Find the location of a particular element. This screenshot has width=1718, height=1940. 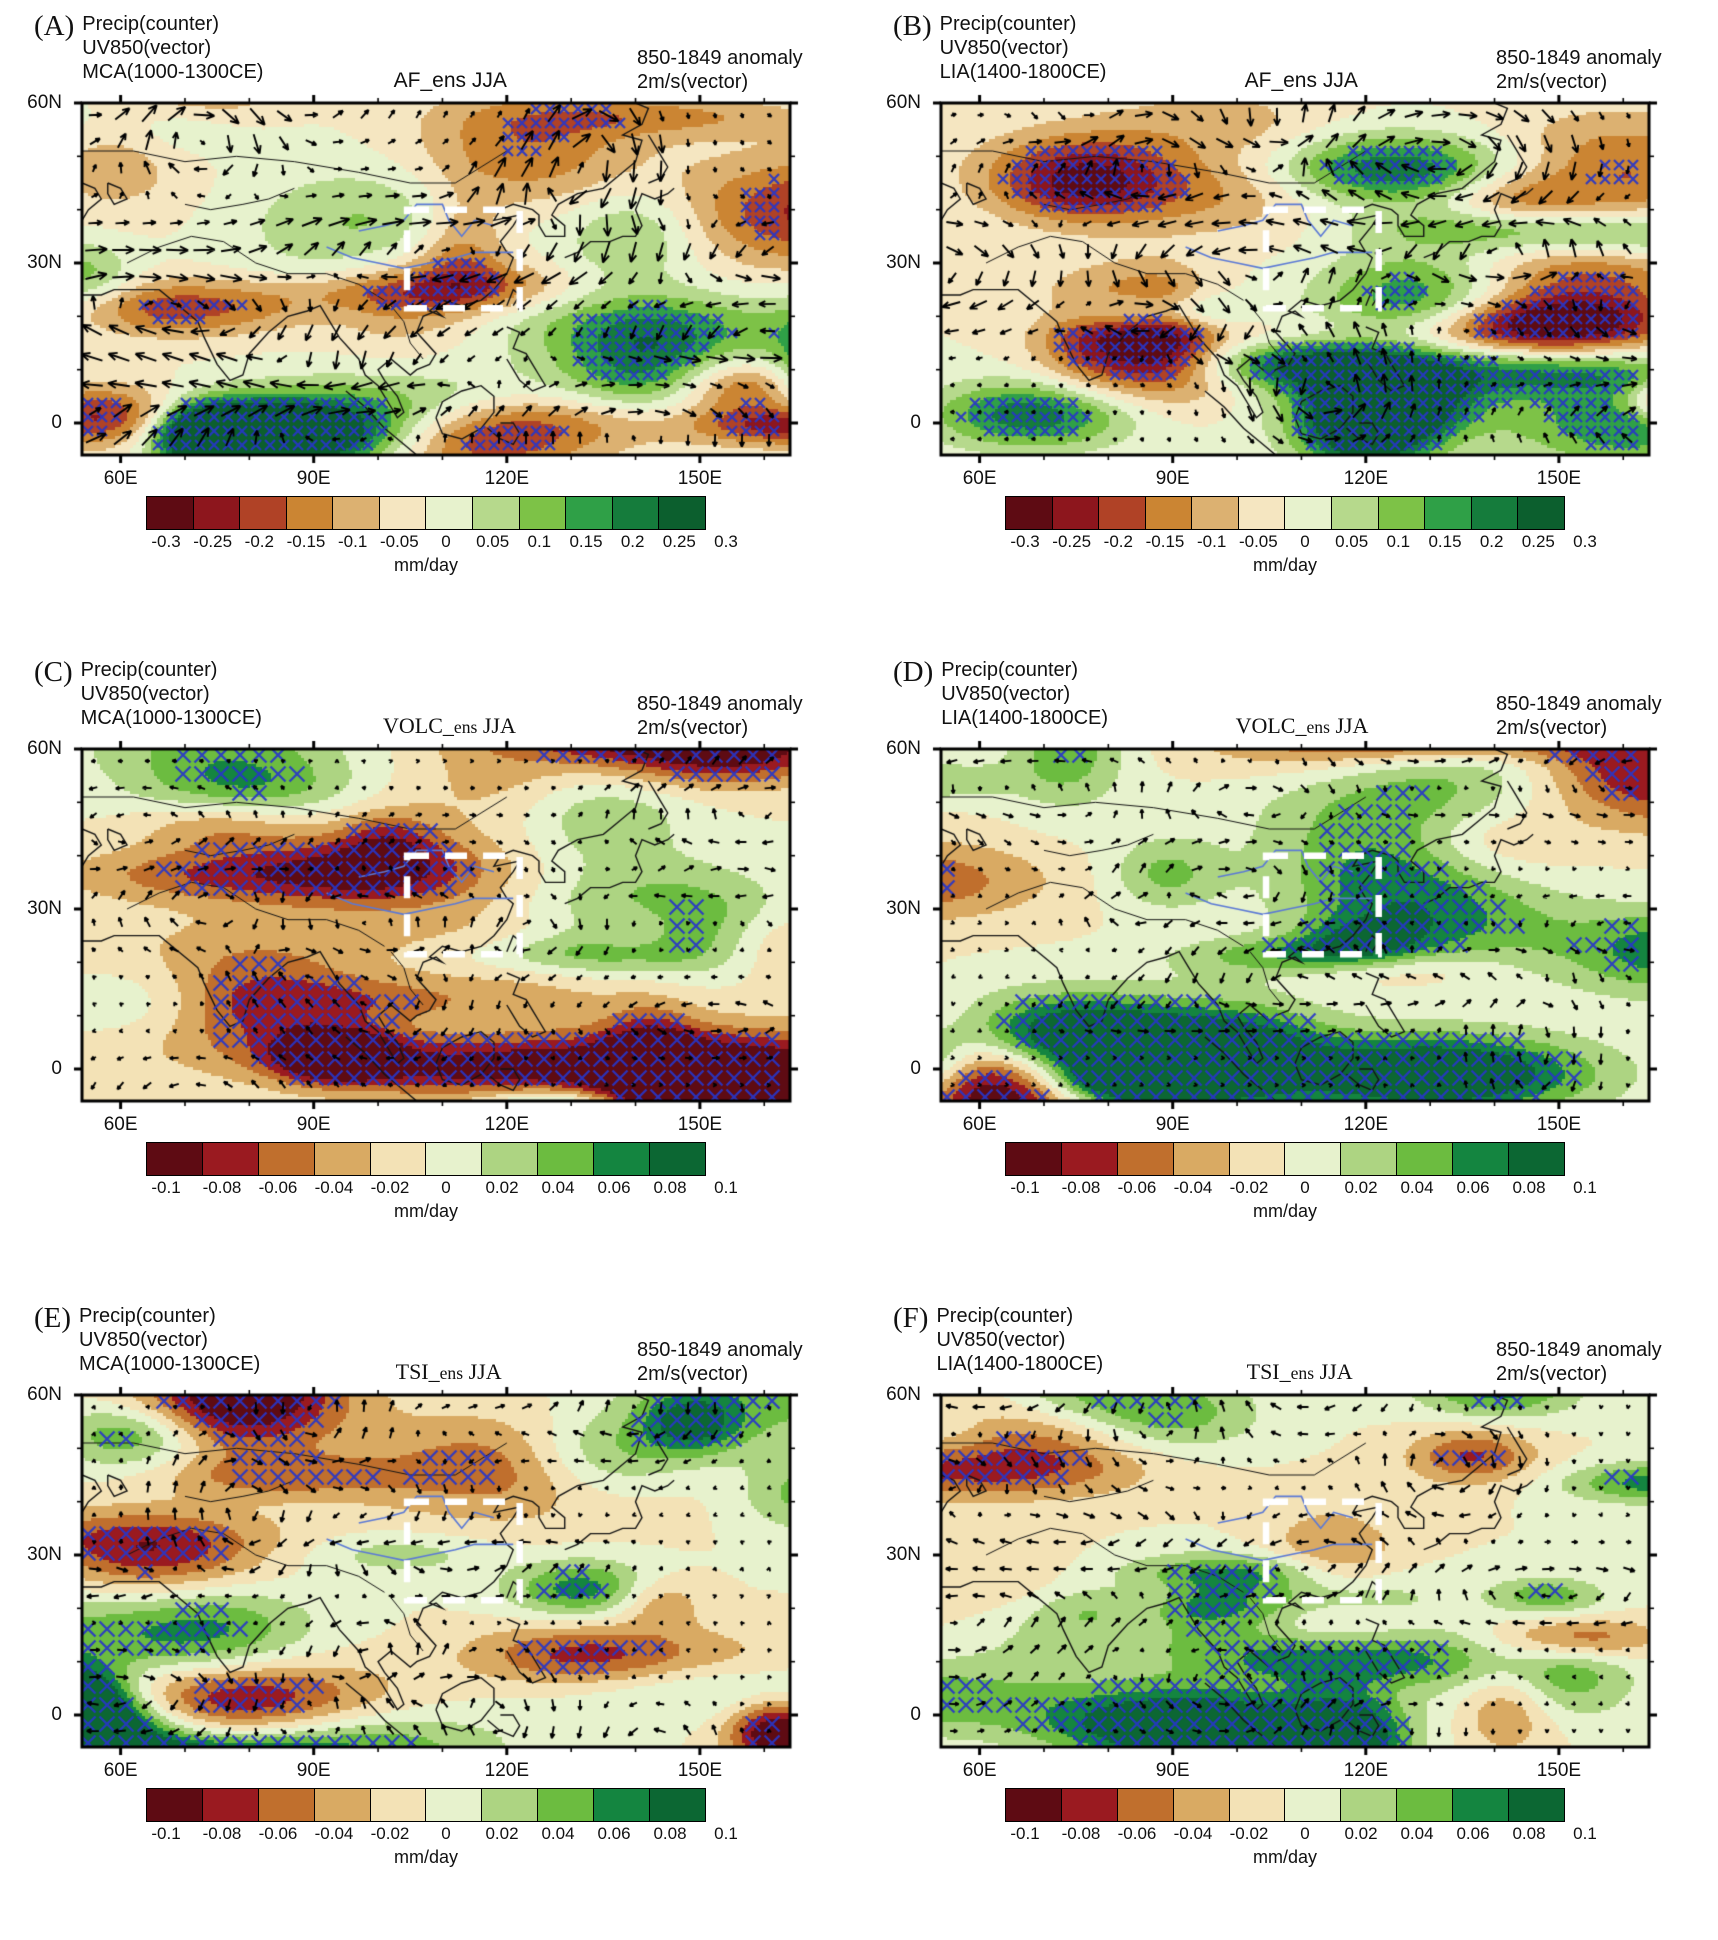

x-tick-label: 150E is located at coordinates (700, 1770).